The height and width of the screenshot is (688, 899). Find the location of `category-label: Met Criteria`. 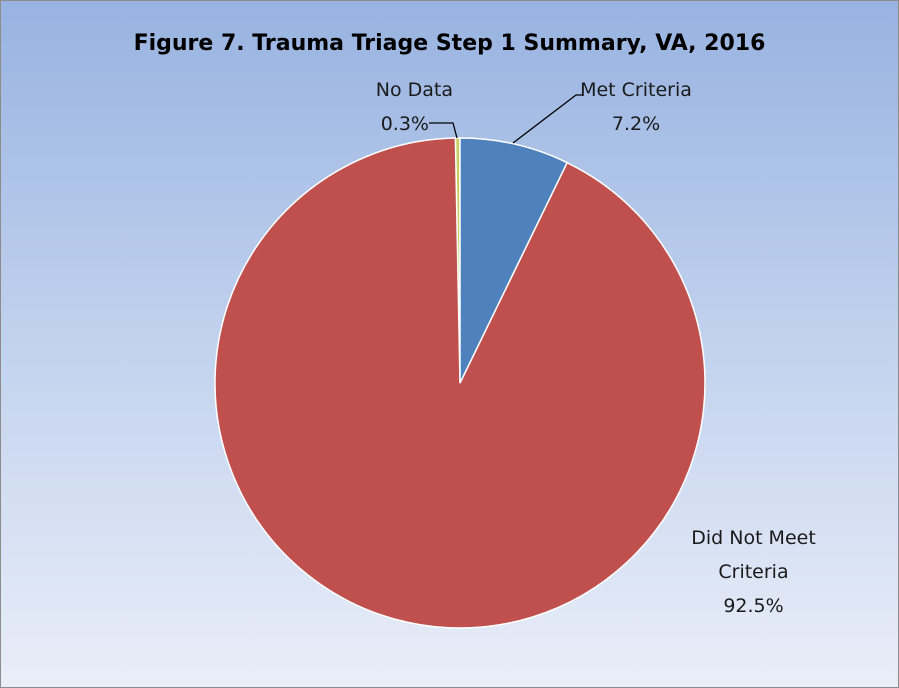

category-label: Met Criteria is located at coordinates (636, 90).